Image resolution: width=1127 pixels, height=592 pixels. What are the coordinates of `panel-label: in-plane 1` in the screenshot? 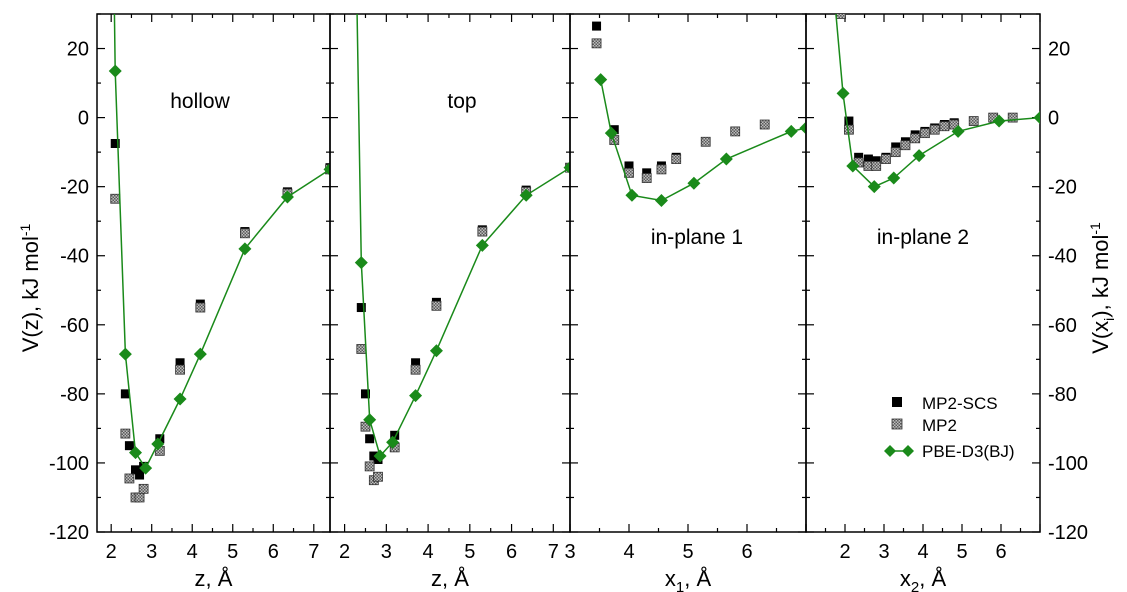 It's located at (697, 237).